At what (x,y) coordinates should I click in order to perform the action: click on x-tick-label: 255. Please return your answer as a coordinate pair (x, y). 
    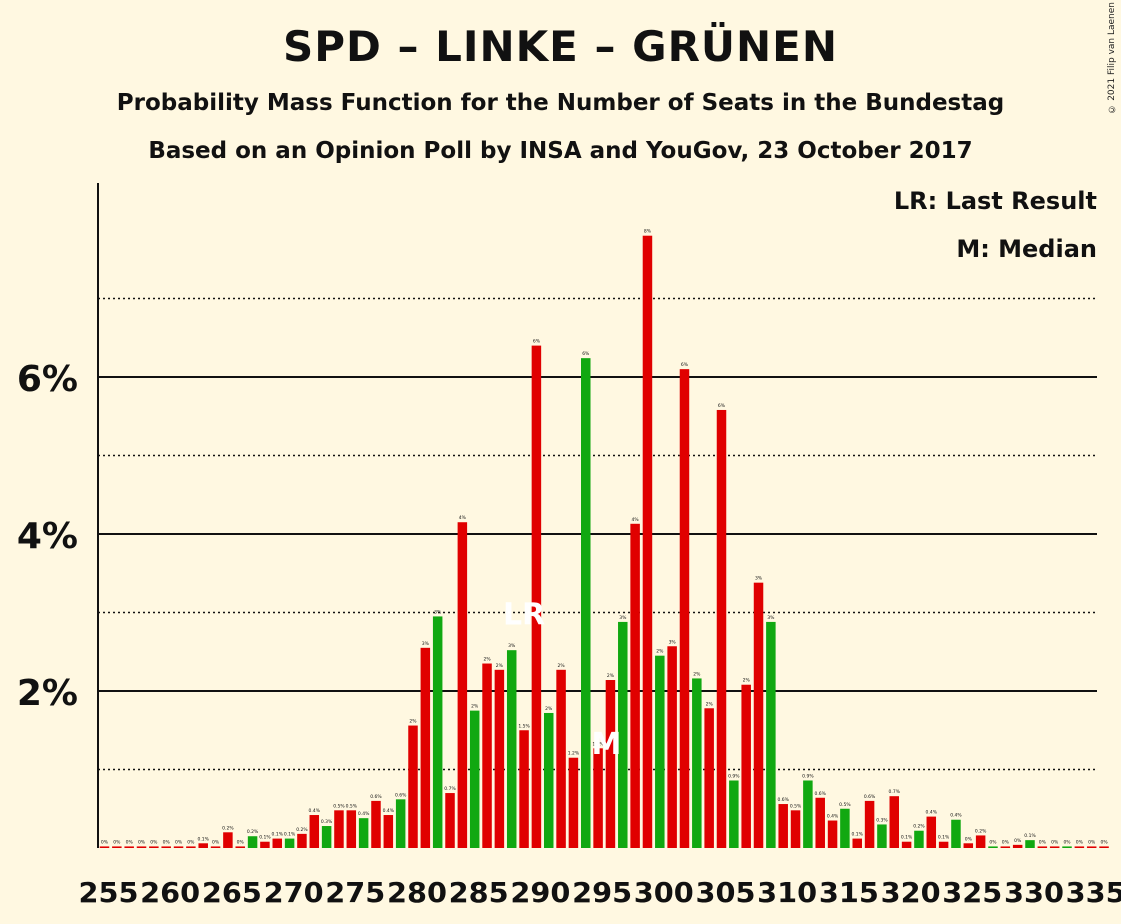
    Looking at the image, I should click on (109, 892).